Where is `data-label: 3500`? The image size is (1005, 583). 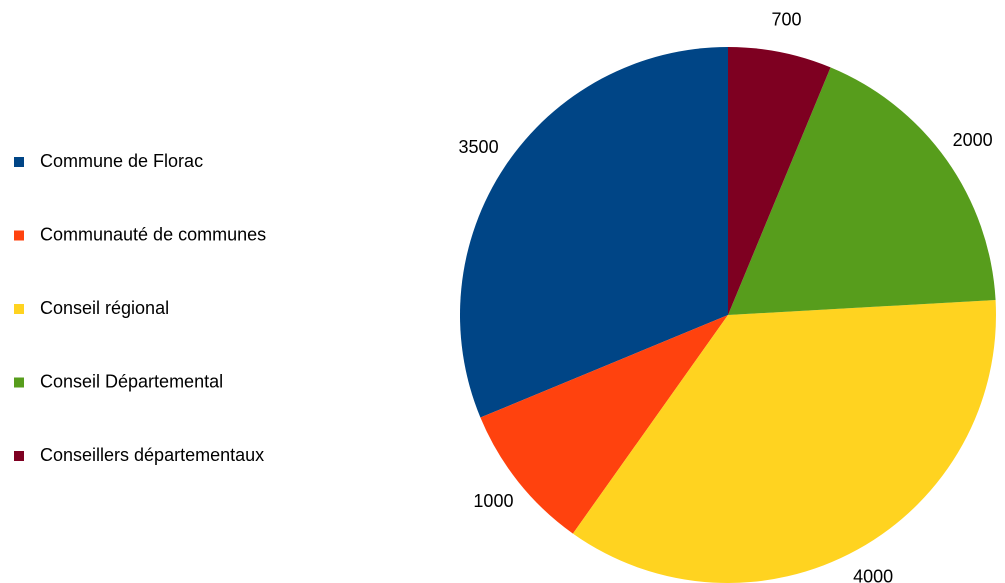 data-label: 3500 is located at coordinates (479, 147).